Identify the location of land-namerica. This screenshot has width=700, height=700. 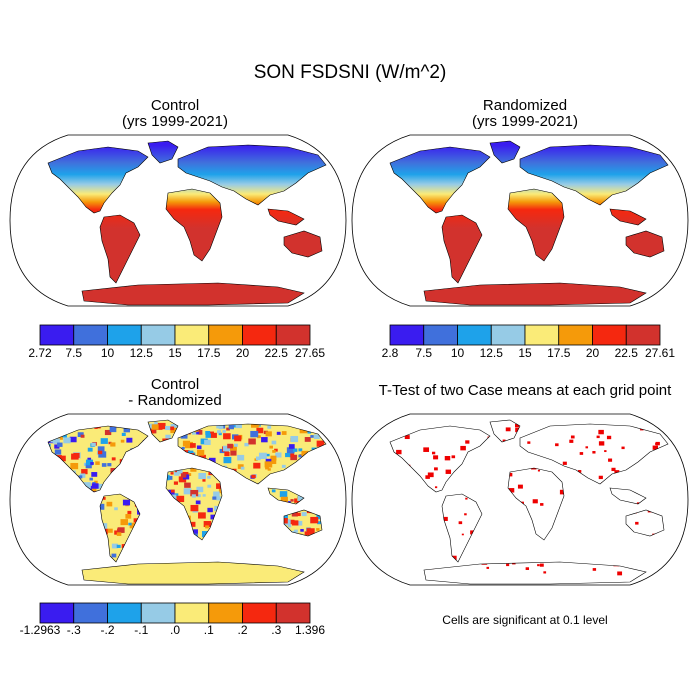
(98, 180).